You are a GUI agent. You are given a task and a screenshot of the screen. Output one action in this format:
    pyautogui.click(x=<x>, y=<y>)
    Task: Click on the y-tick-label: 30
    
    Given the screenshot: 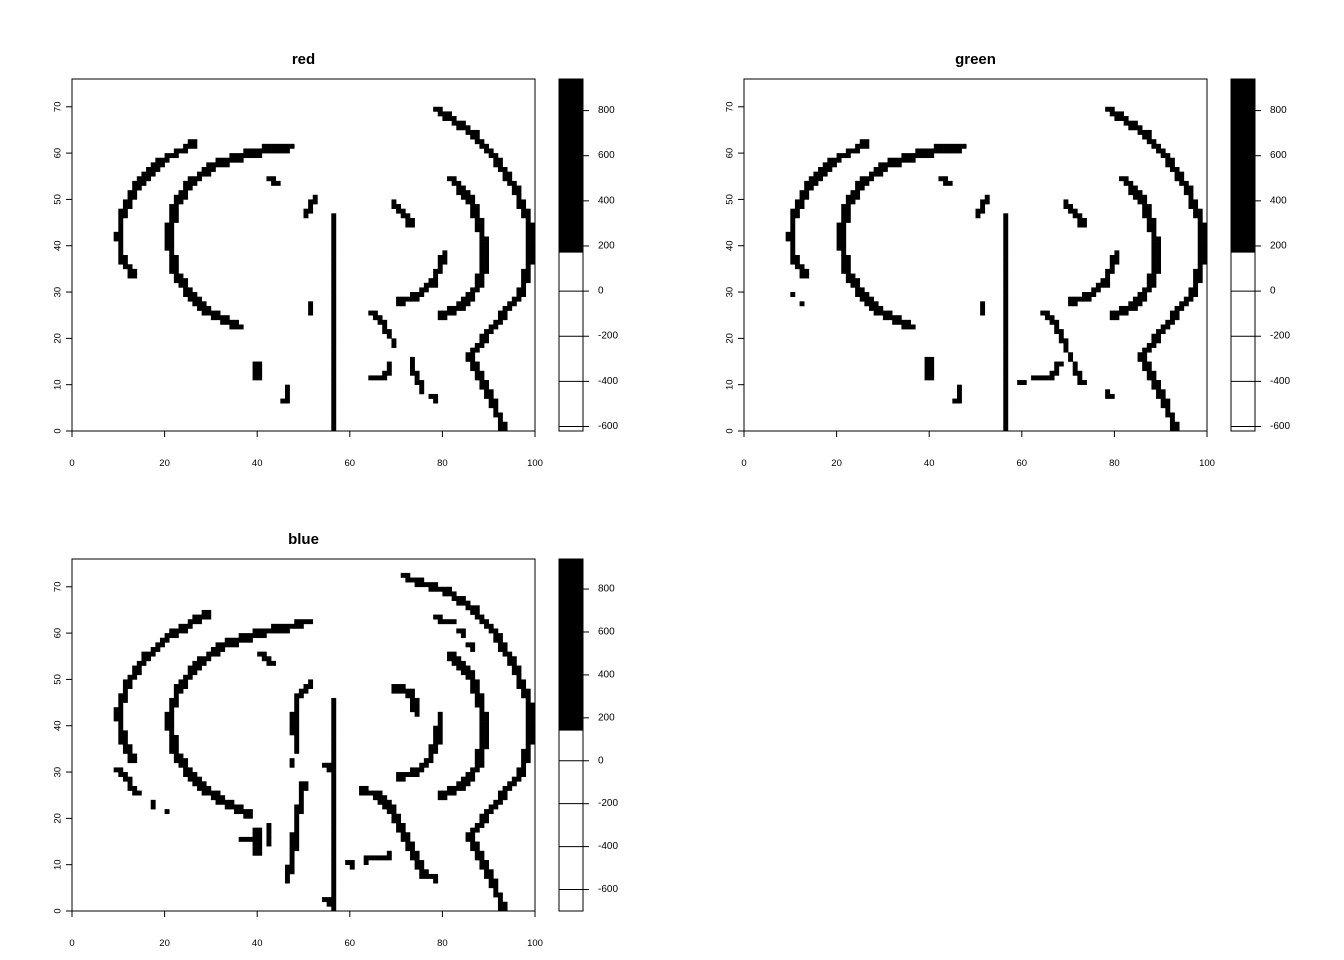 What is the action you would take?
    pyautogui.click(x=730, y=292)
    